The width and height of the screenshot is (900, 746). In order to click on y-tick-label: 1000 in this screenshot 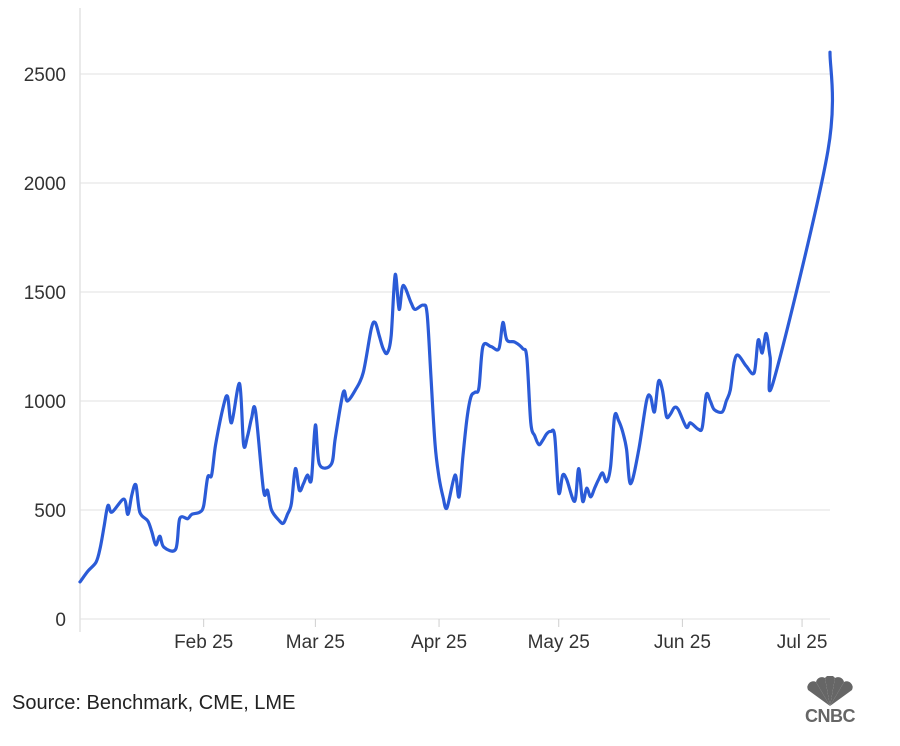, I will do `click(45, 402)`.